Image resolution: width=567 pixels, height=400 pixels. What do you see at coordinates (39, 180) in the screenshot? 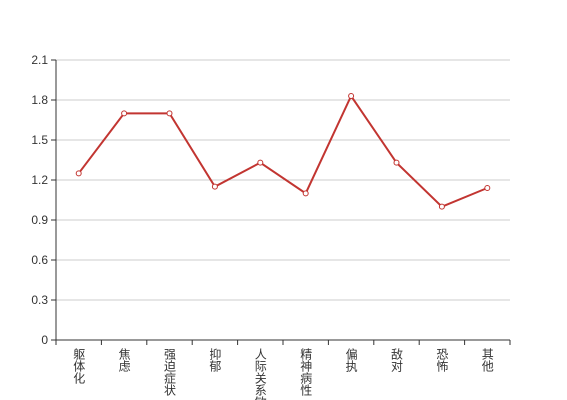
I see `y-tick-label: 1.2` at bounding box center [39, 180].